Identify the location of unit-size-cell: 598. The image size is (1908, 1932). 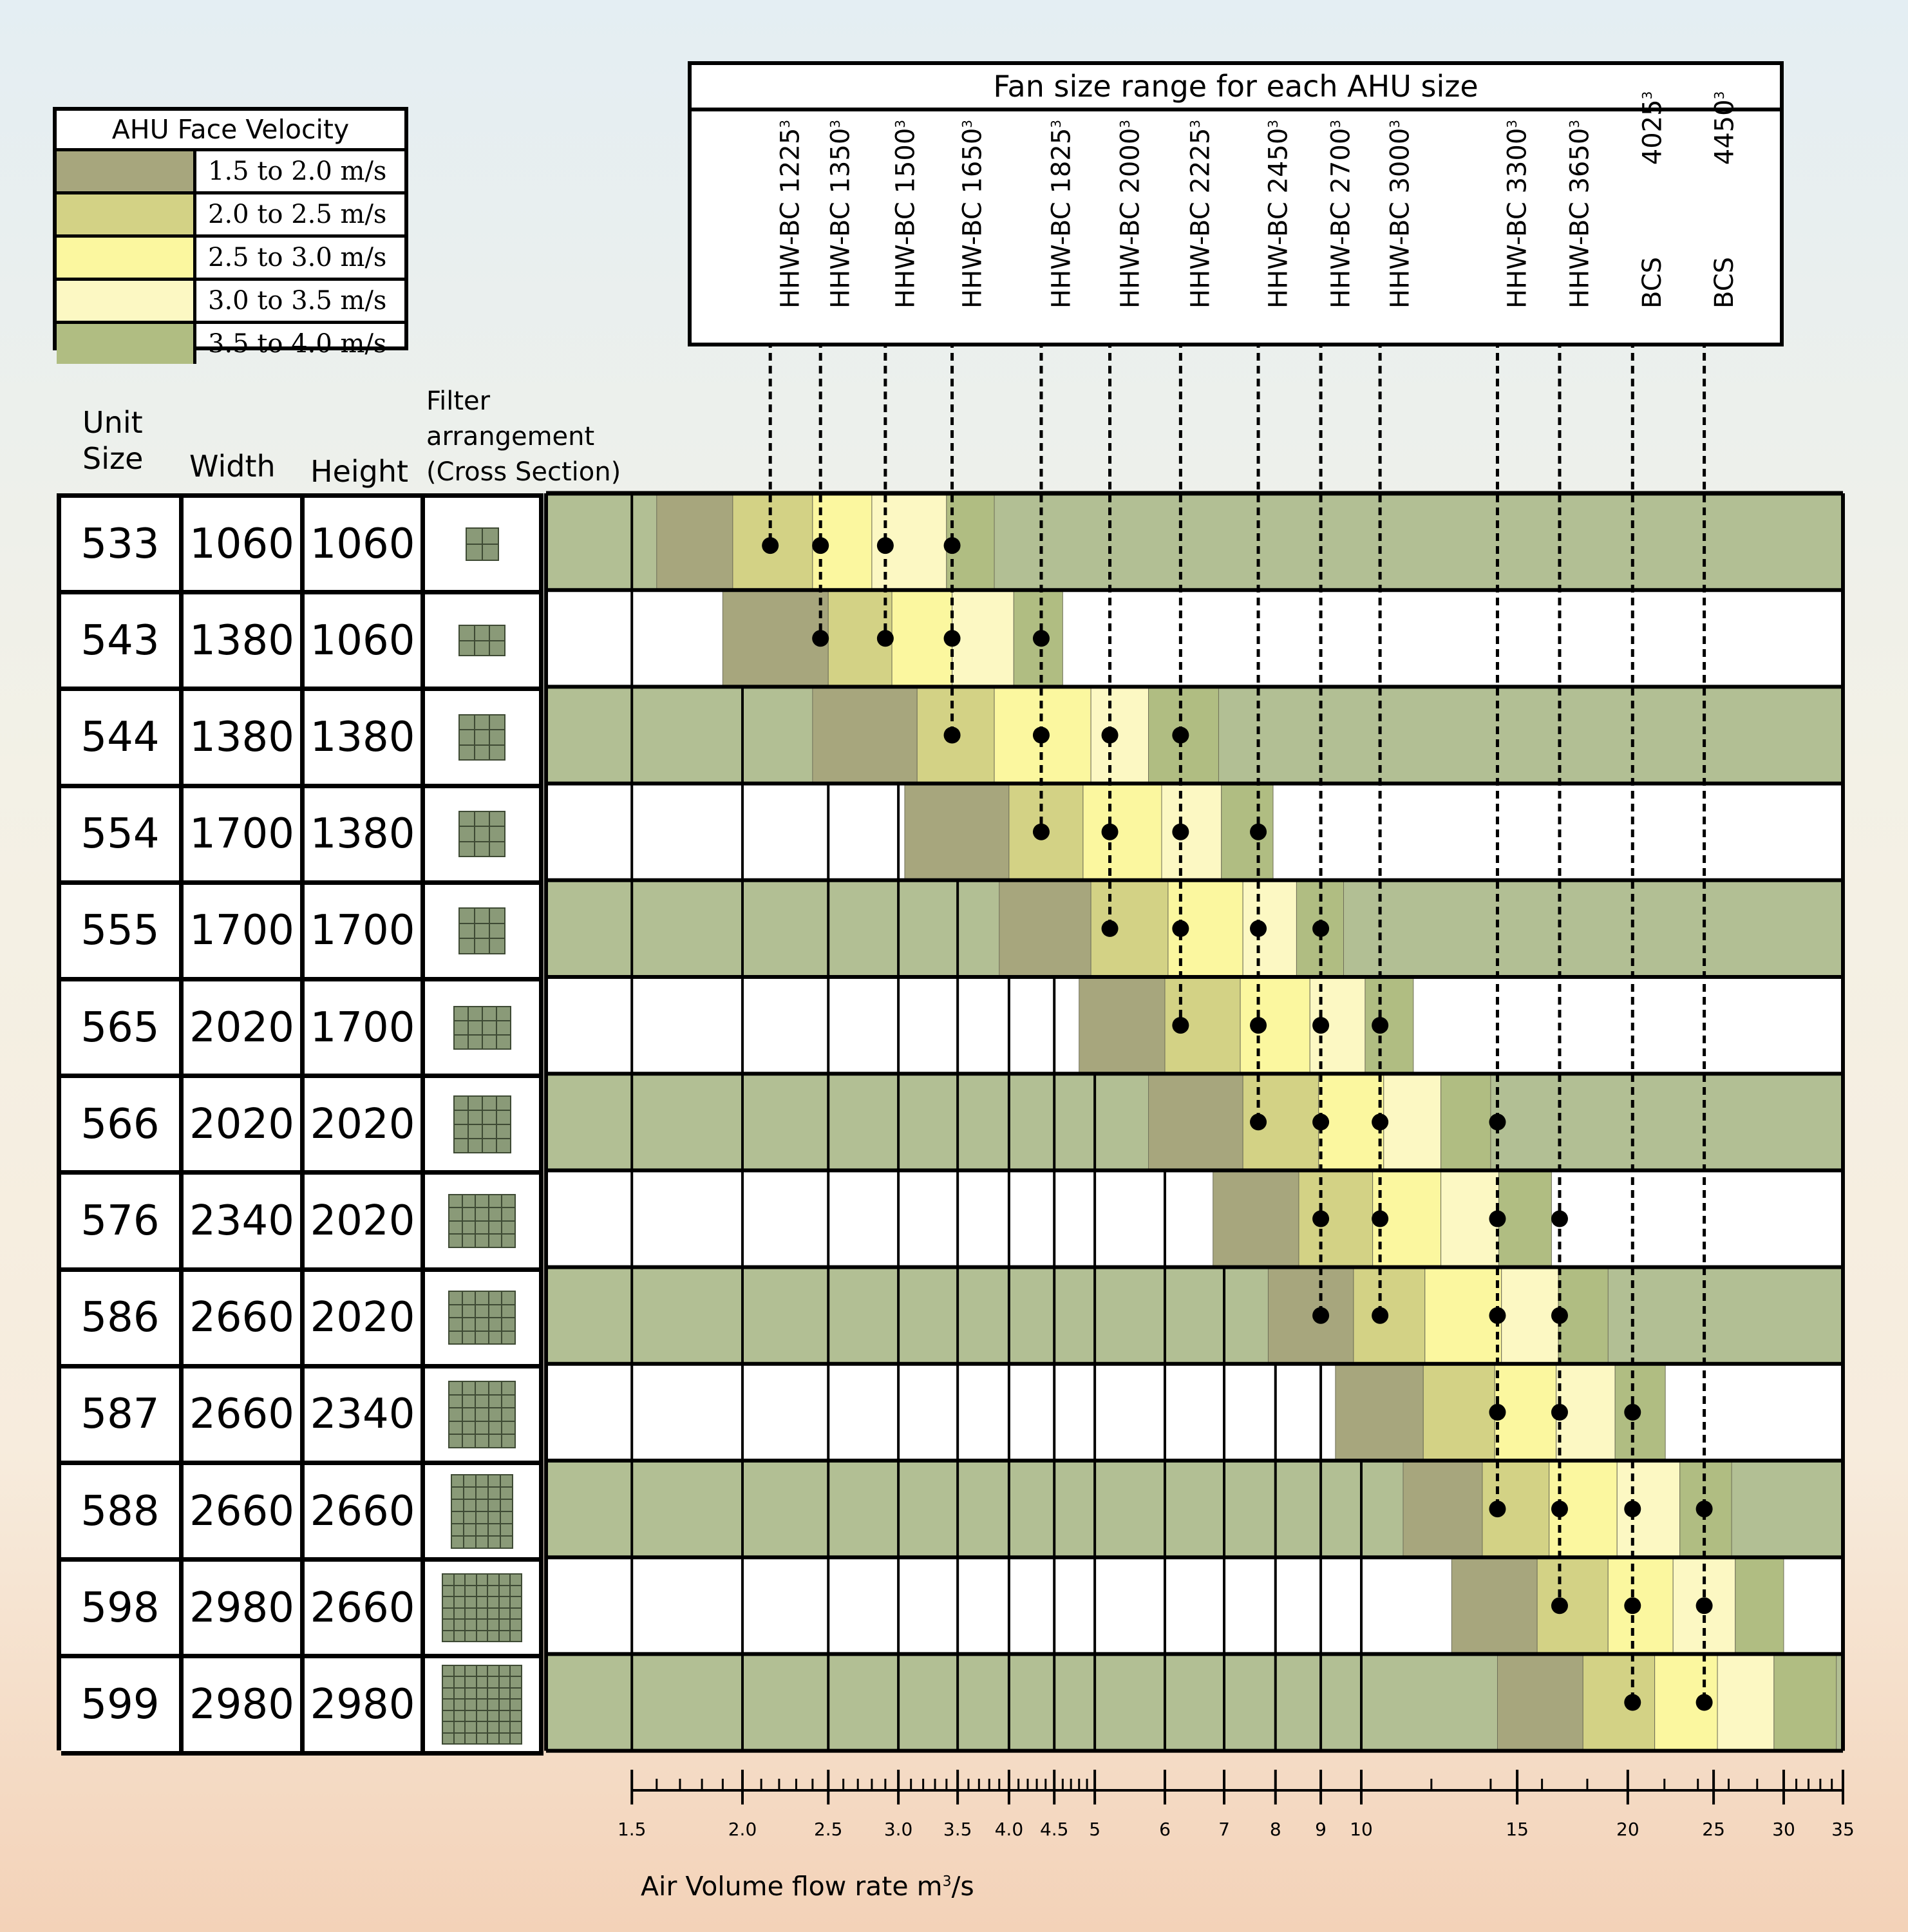
(122, 1610).